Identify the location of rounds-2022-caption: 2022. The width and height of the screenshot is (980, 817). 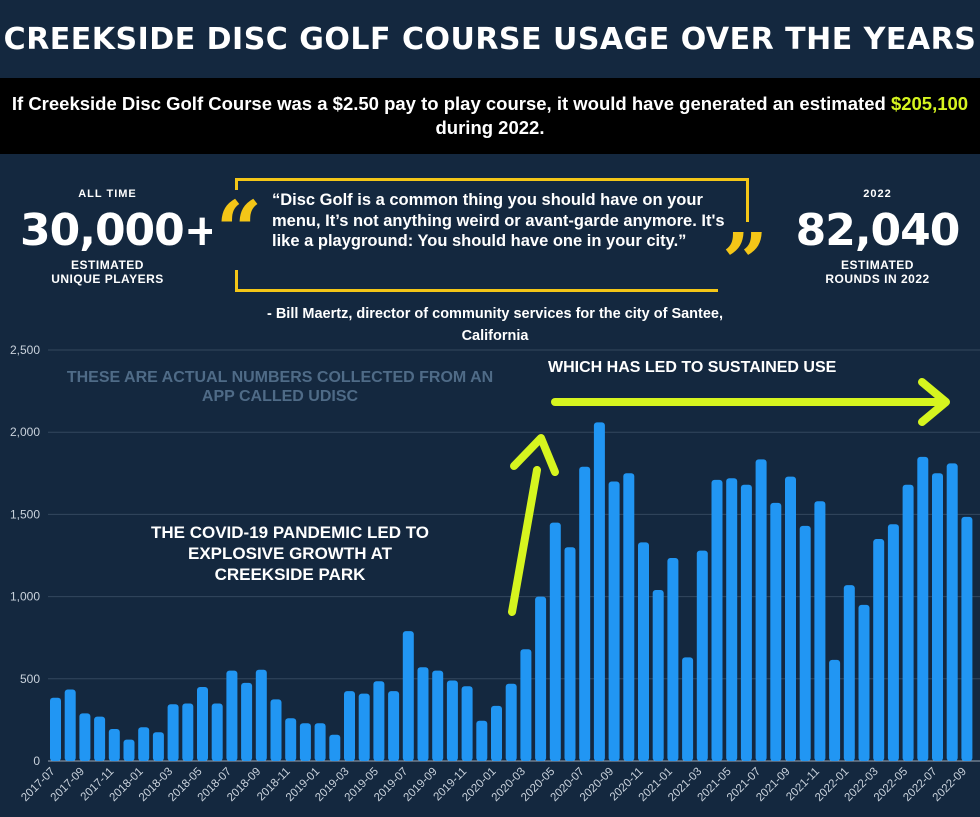
(877, 194).